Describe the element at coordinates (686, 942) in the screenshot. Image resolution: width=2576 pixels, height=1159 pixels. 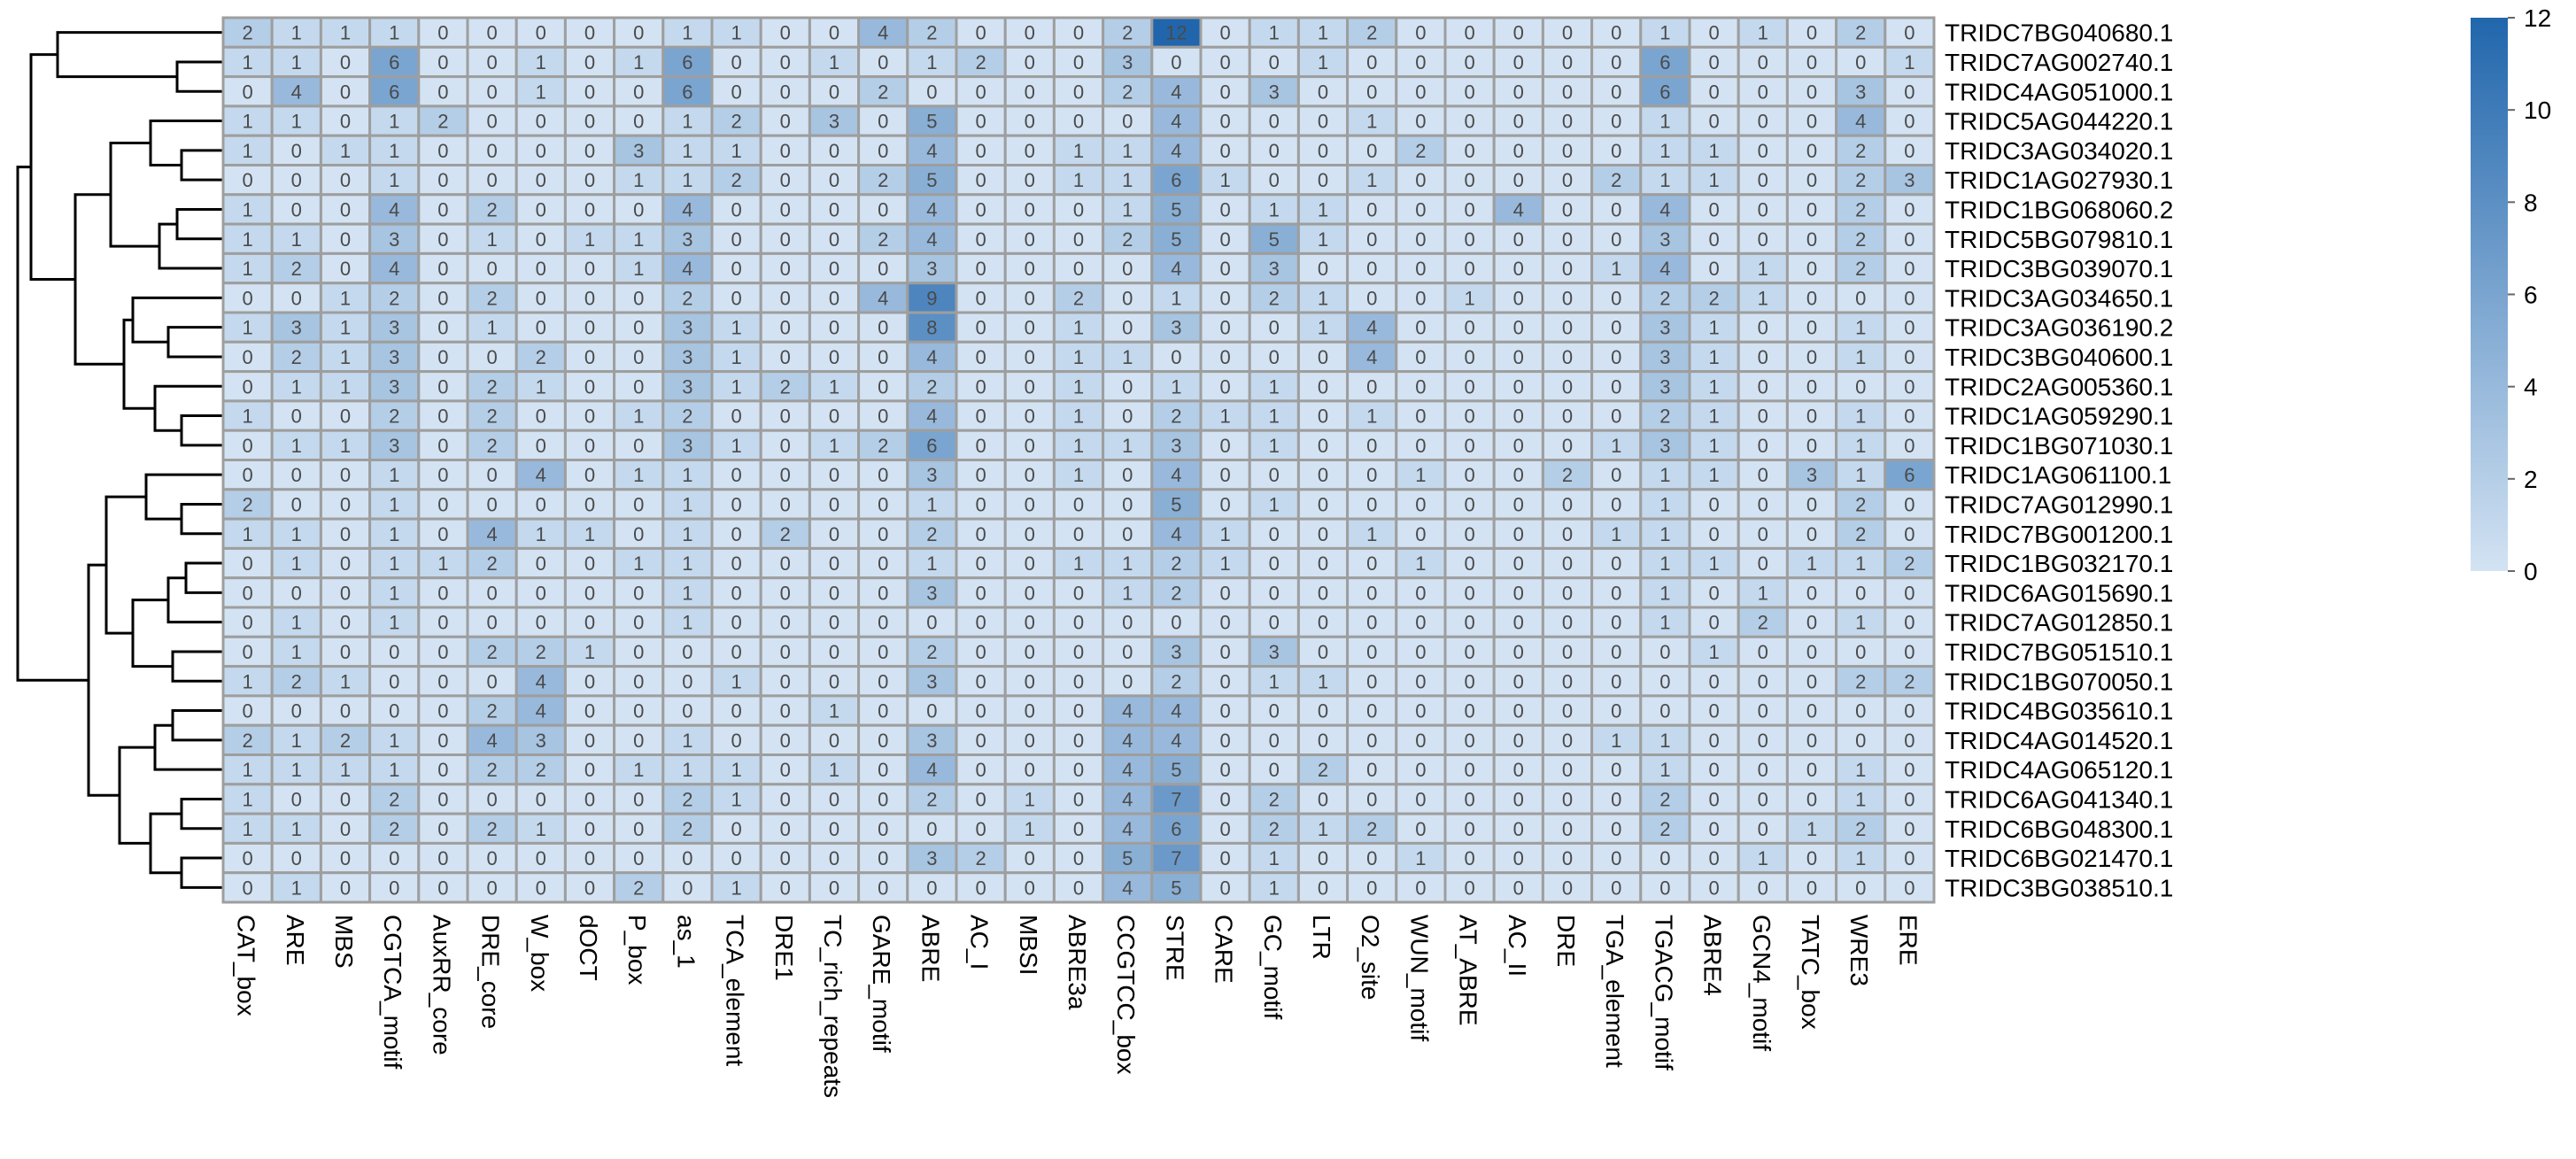
I see `column-label: as_1` at that location.